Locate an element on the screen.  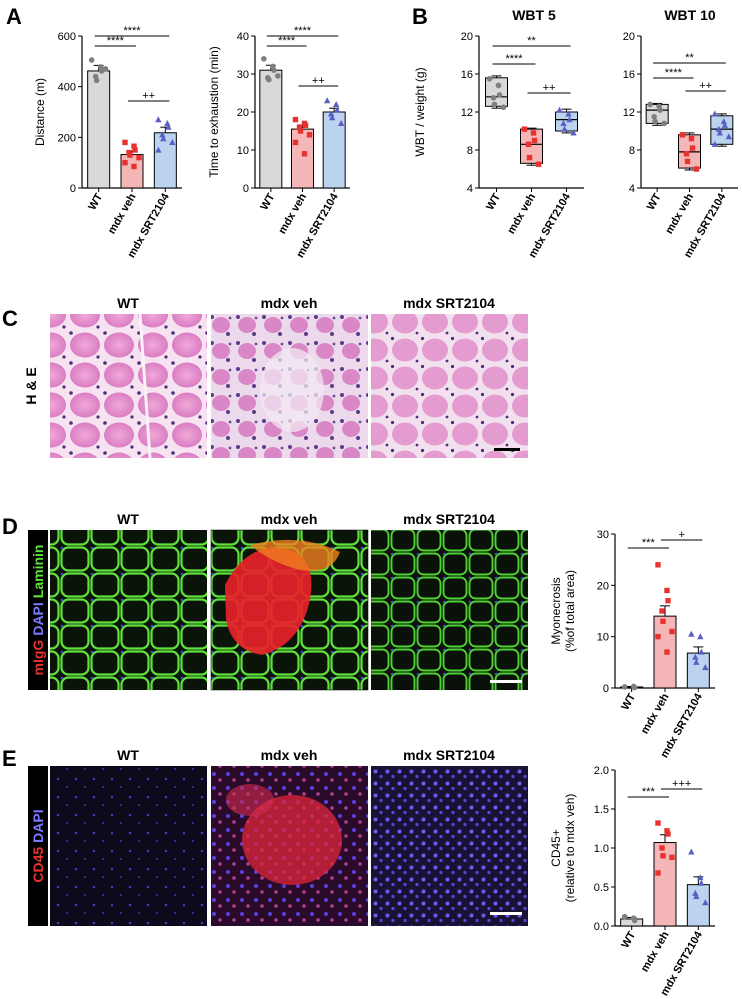
y-axis-label: Time to exhaustion (min) is located at coordinates (214, 112).